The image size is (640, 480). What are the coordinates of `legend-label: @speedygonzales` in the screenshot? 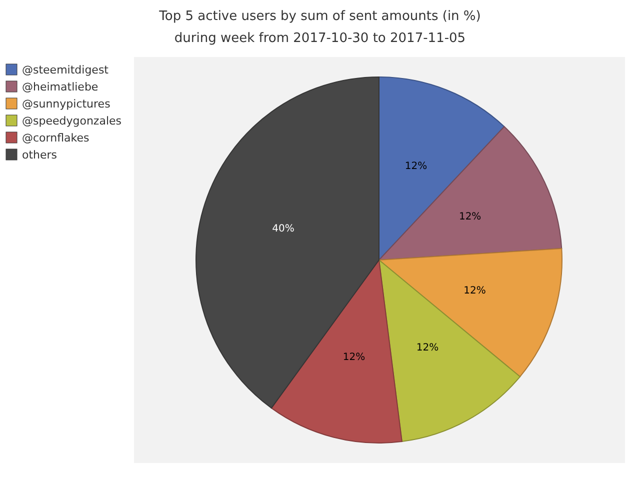 It's located at (72, 121).